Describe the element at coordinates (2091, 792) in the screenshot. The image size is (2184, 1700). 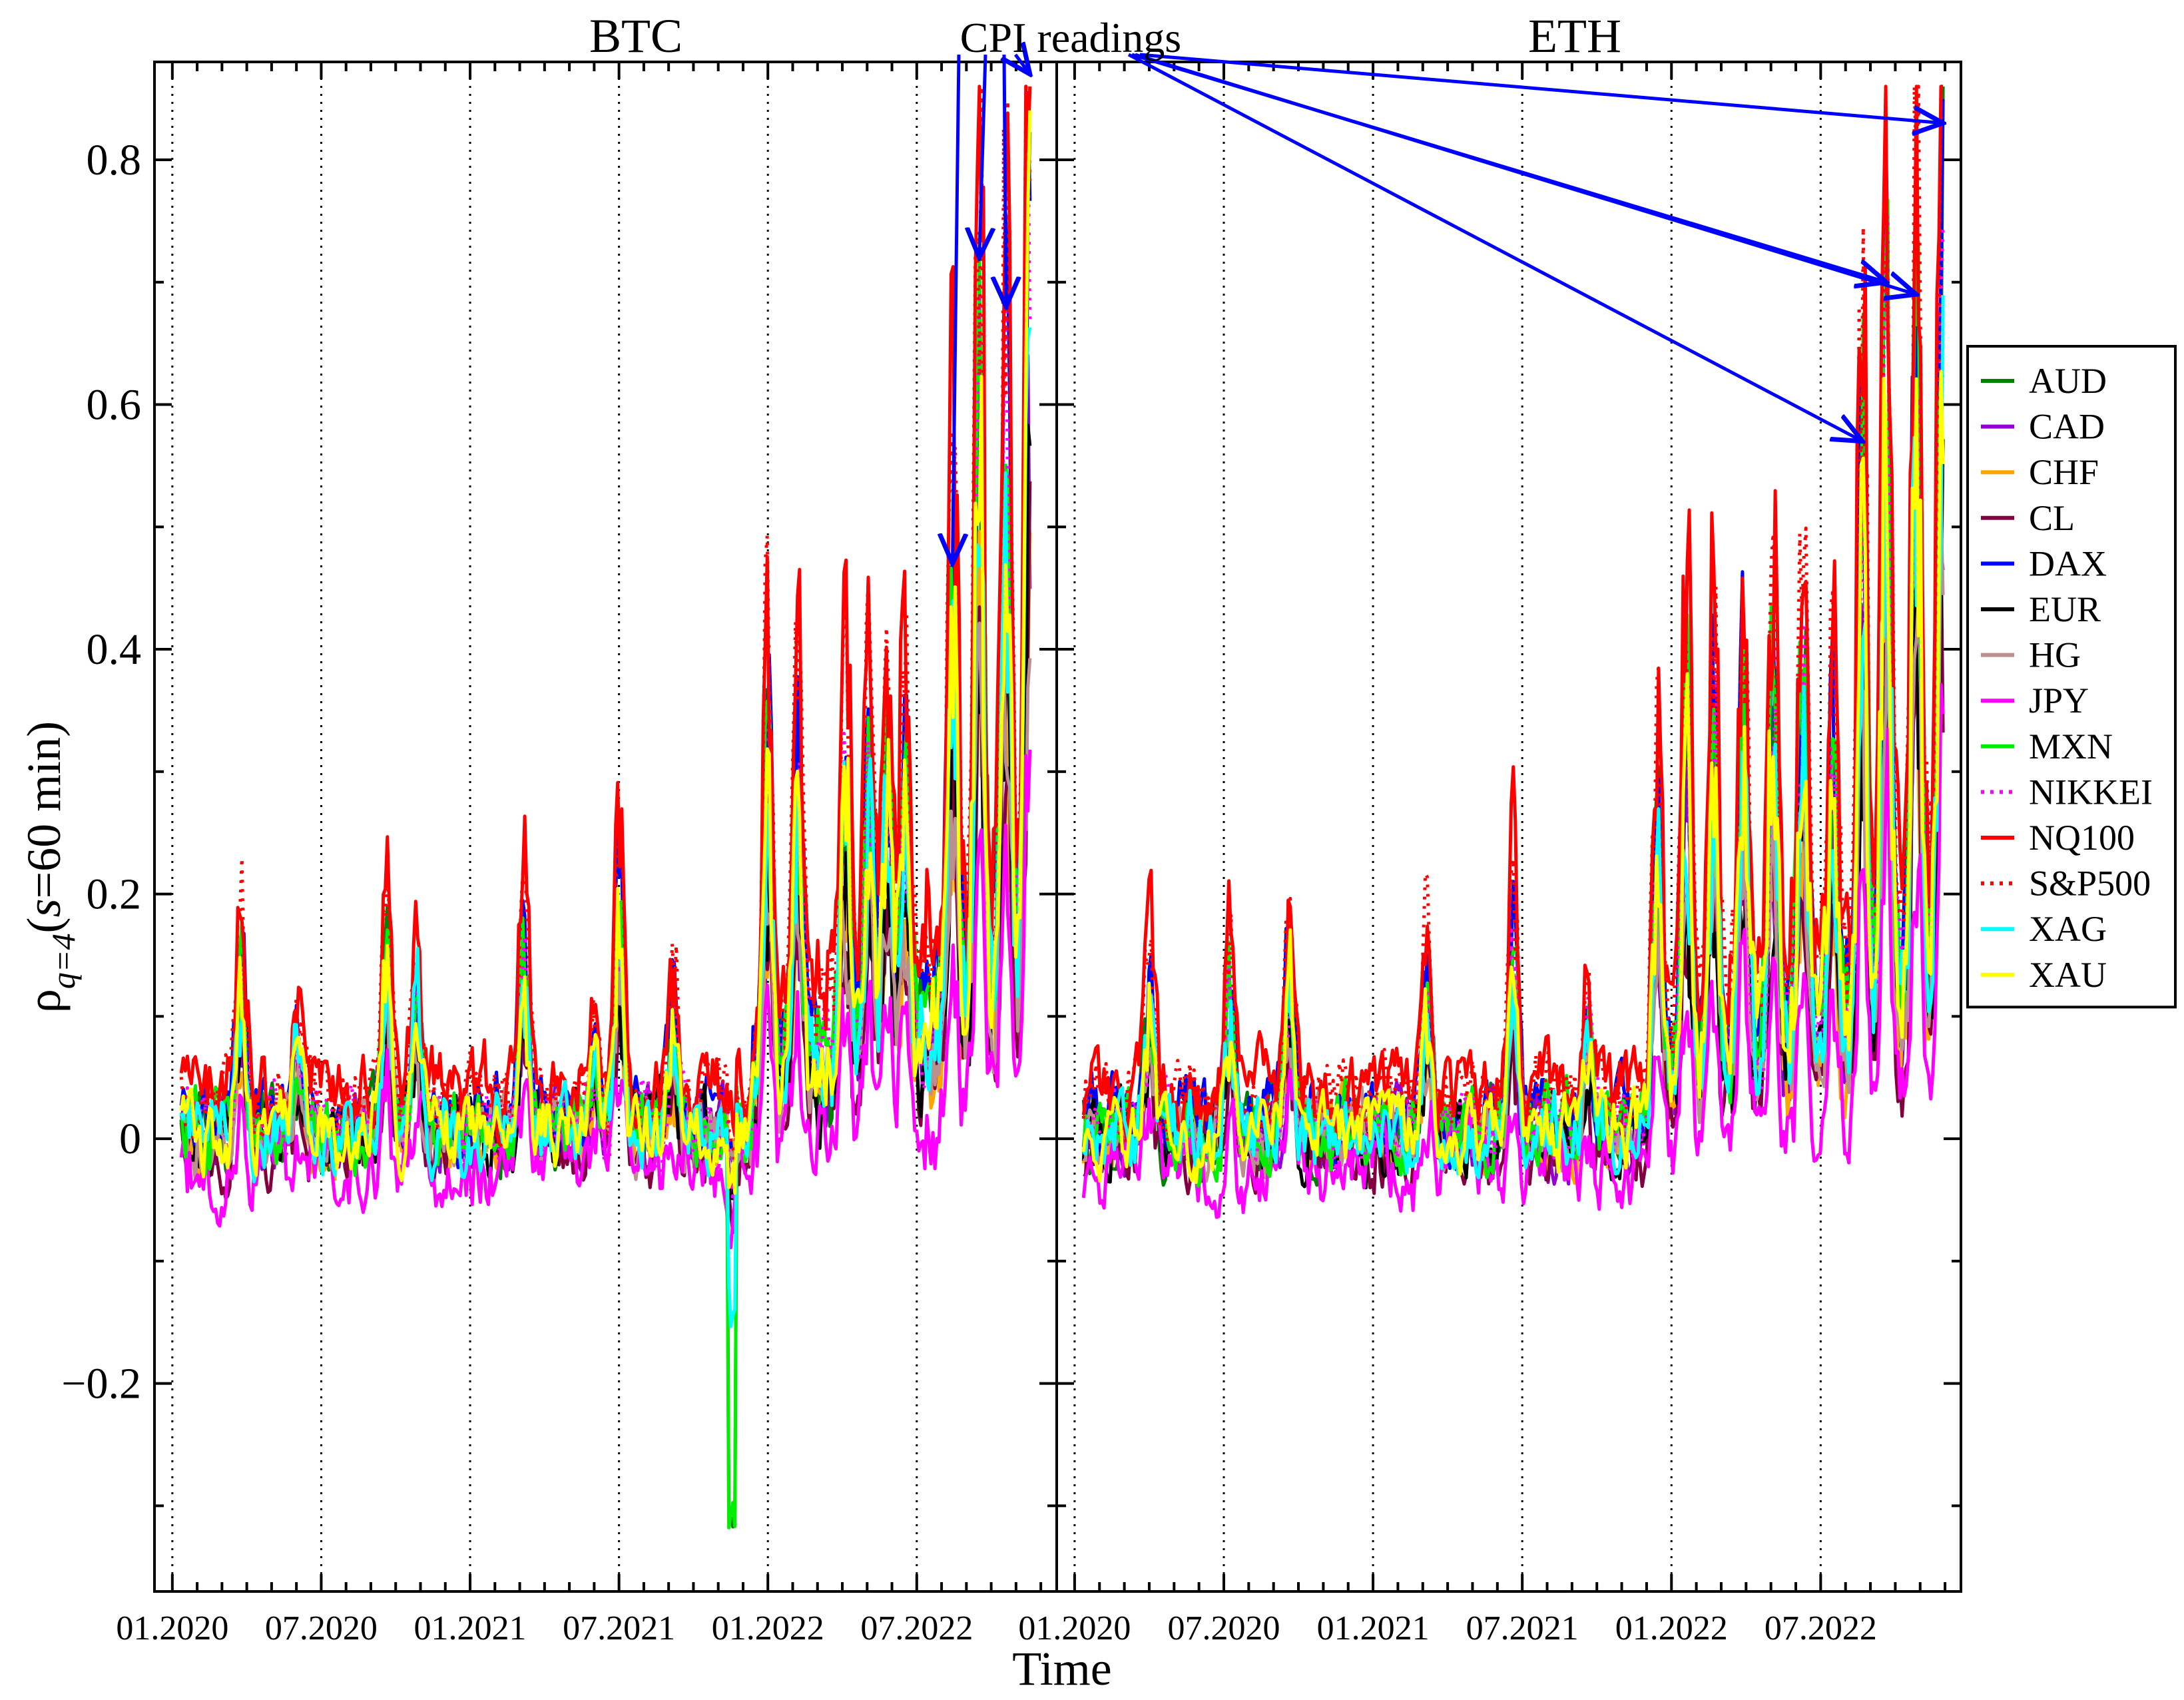
I see `legend-label: NIKKEI` at that location.